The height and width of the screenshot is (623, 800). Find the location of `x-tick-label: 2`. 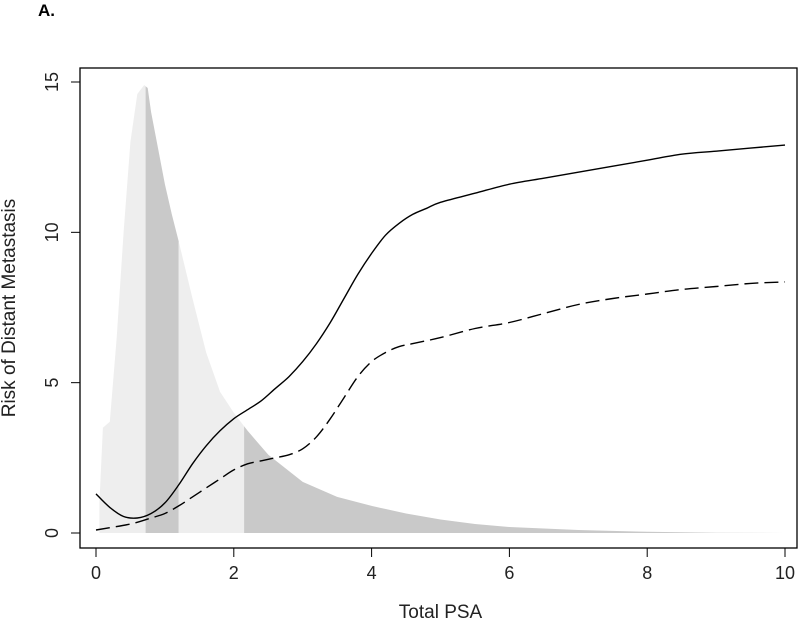

x-tick-label: 2 is located at coordinates (234, 573).